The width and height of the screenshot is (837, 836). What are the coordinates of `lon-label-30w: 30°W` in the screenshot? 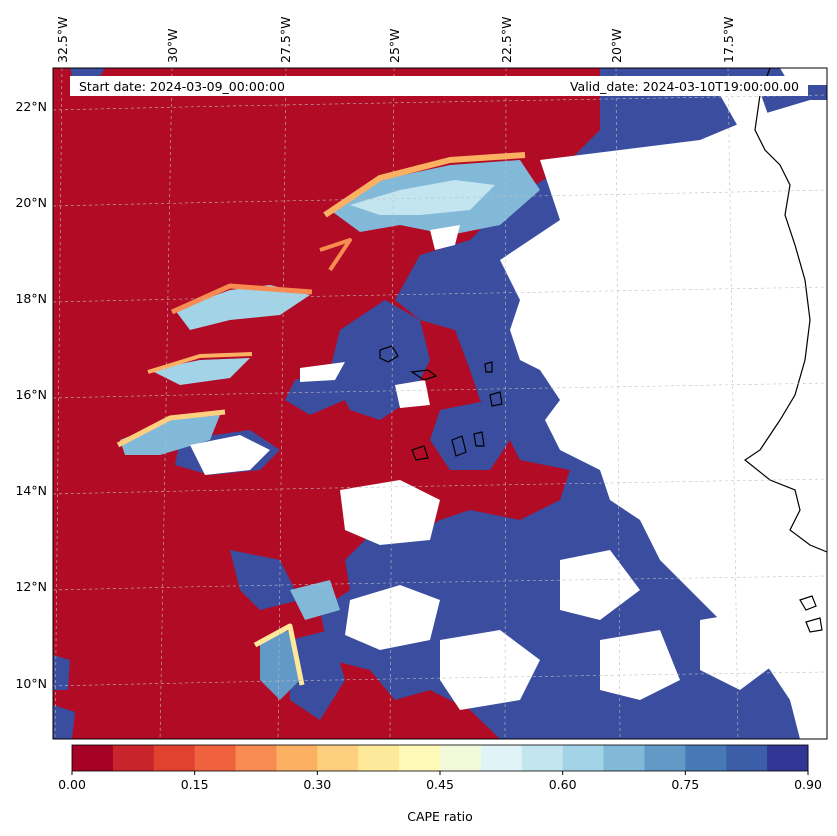 It's located at (172, 45).